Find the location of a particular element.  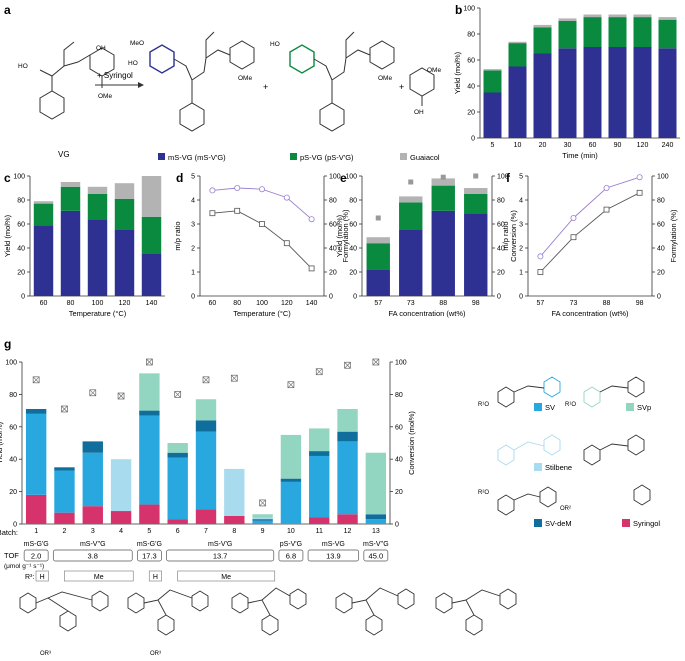

catalyst-group-label: mS-G'G is located at coordinates (149, 544).